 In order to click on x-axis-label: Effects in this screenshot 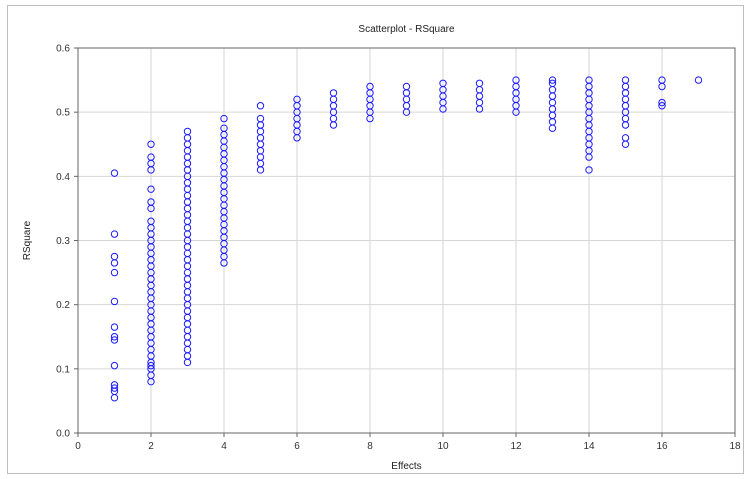, I will do `click(406, 466)`.